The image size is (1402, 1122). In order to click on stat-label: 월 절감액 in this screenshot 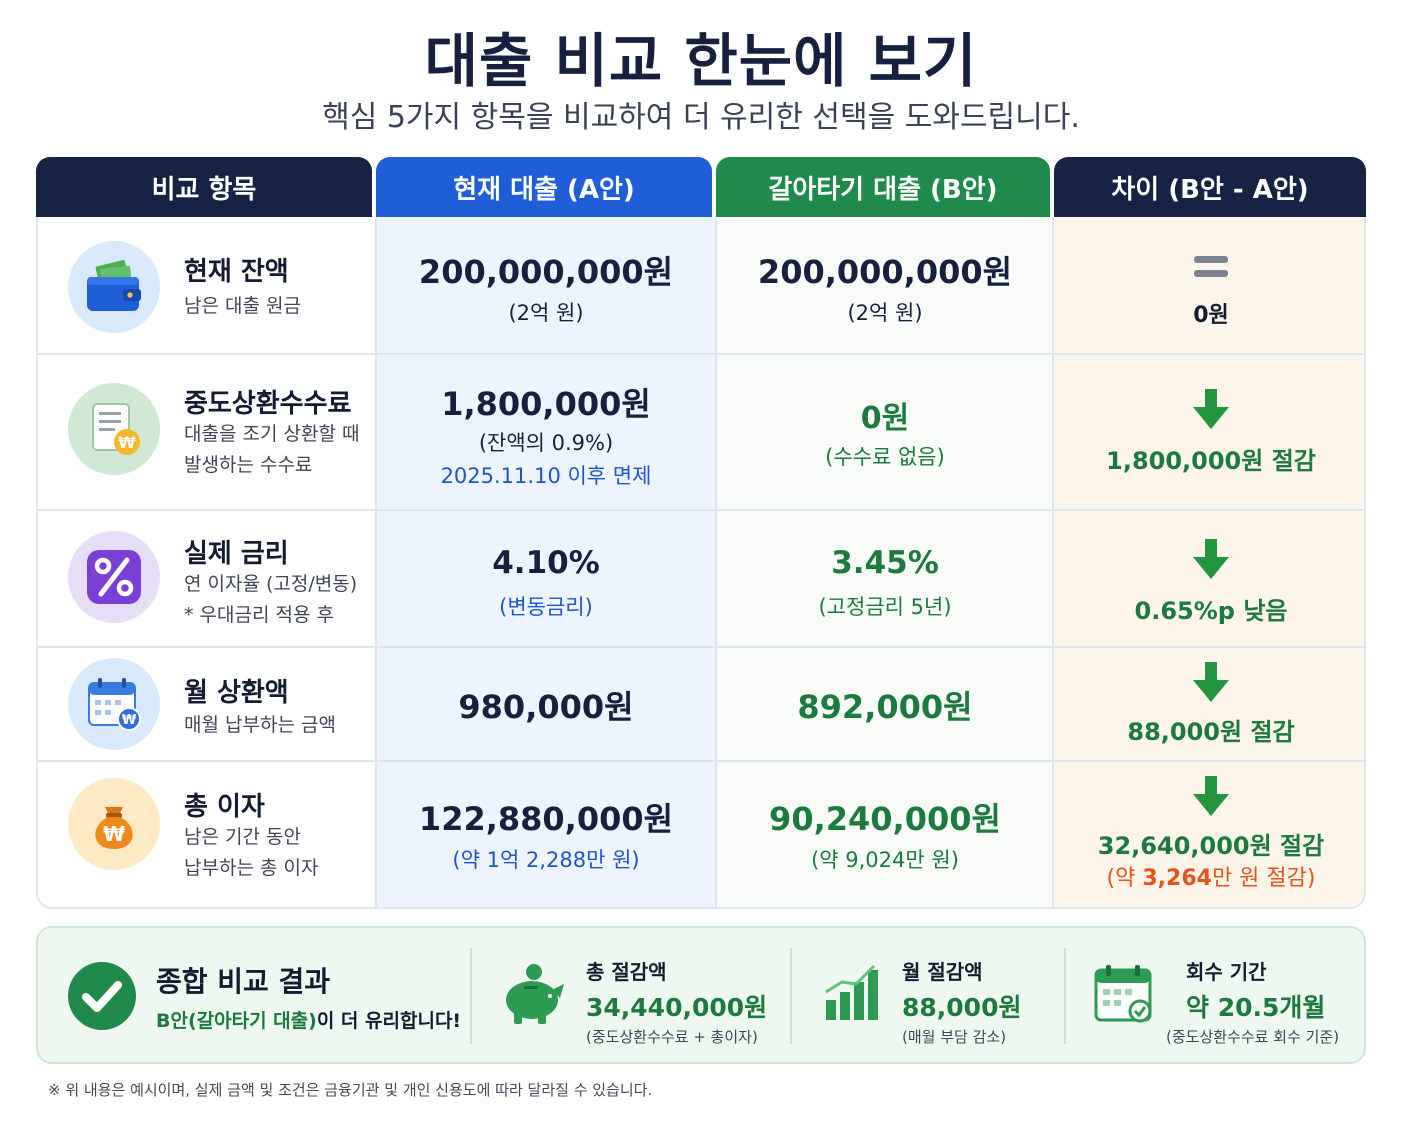, I will do `click(942, 972)`.